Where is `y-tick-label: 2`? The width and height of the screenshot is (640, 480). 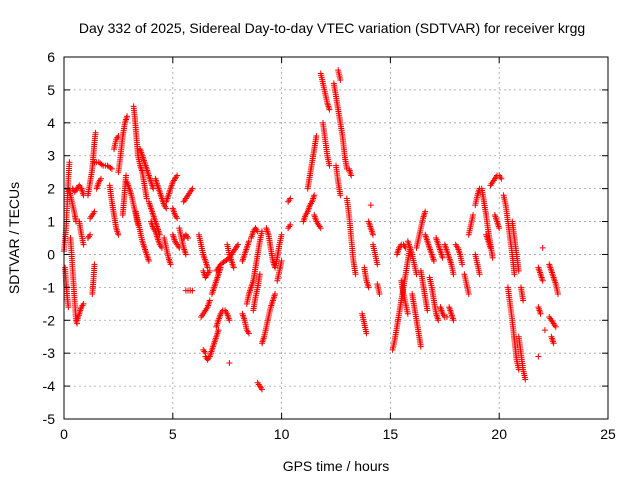
y-tick-label: 2 is located at coordinates (51, 189).